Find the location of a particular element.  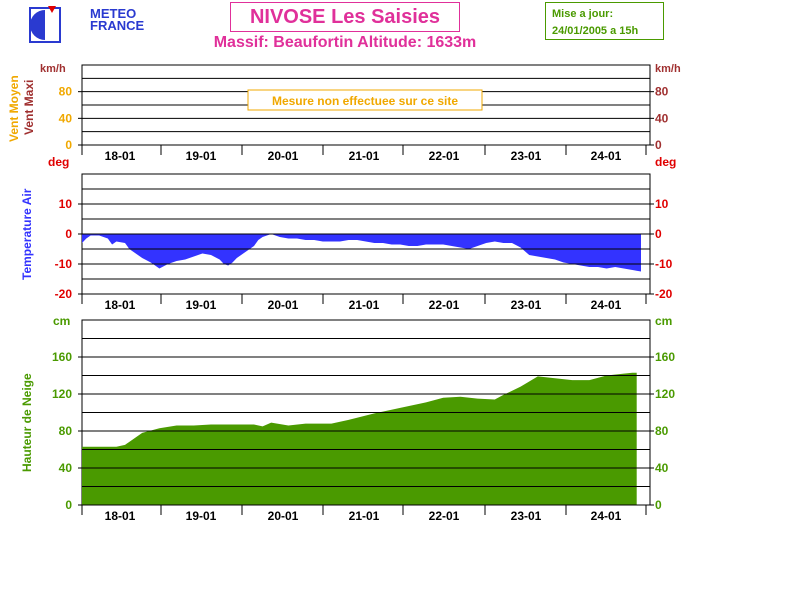

logo-text-france: FRANCE is located at coordinates (117, 25).